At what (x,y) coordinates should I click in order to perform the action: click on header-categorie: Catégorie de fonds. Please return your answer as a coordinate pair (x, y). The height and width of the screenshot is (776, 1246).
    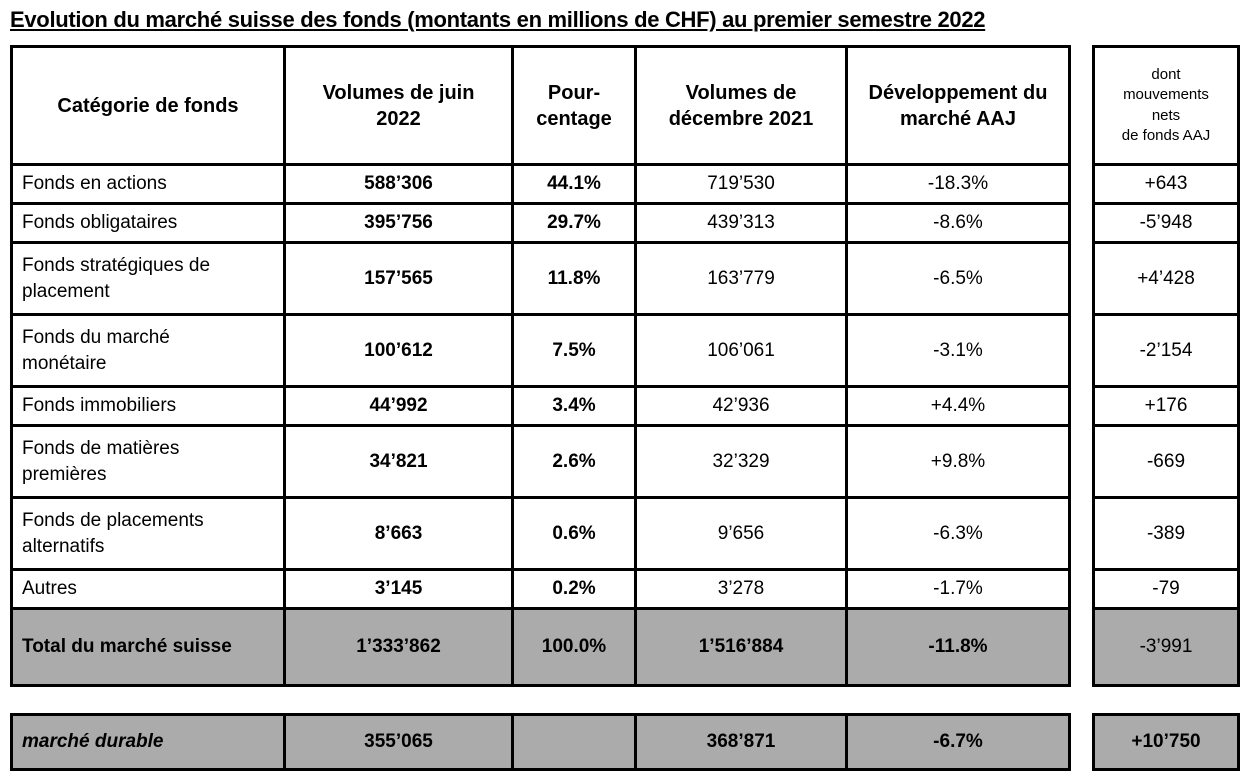
    Looking at the image, I should click on (148, 105).